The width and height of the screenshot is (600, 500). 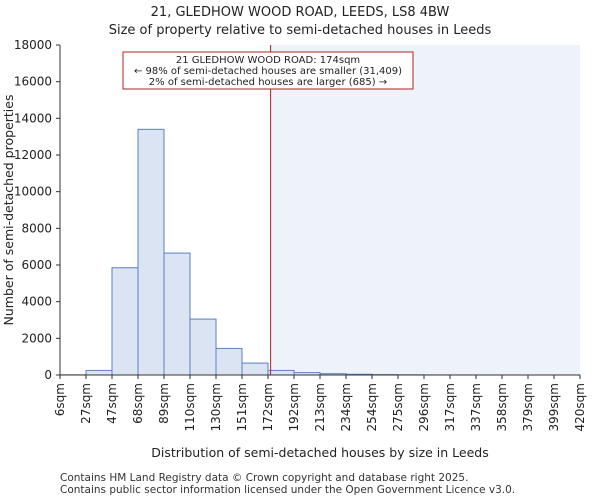 I want to click on x-tick-label: 213sqm, so click(x=320, y=407).